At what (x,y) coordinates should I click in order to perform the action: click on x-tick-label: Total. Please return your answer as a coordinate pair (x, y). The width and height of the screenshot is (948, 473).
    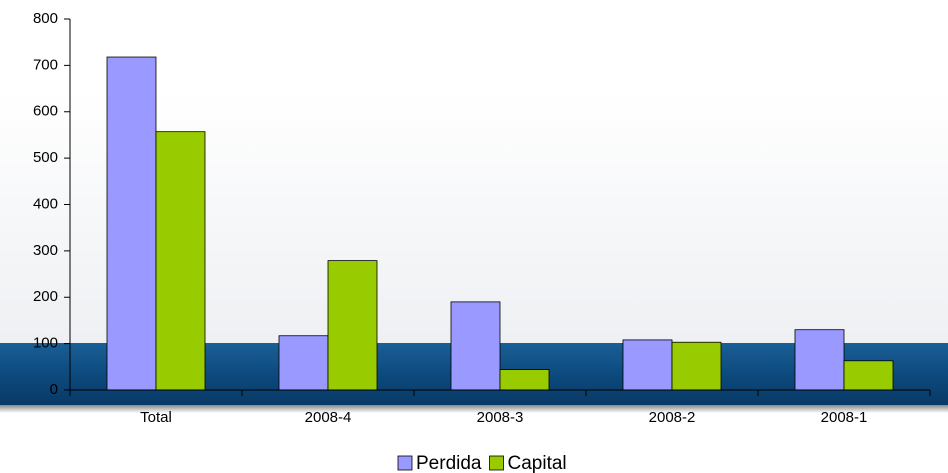
    Looking at the image, I should click on (156, 417).